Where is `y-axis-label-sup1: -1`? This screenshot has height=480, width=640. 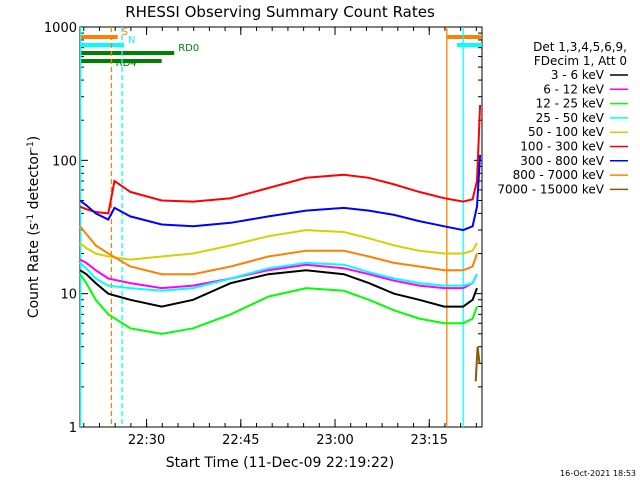
y-axis-label-sup1: -1 is located at coordinates (31, 218).